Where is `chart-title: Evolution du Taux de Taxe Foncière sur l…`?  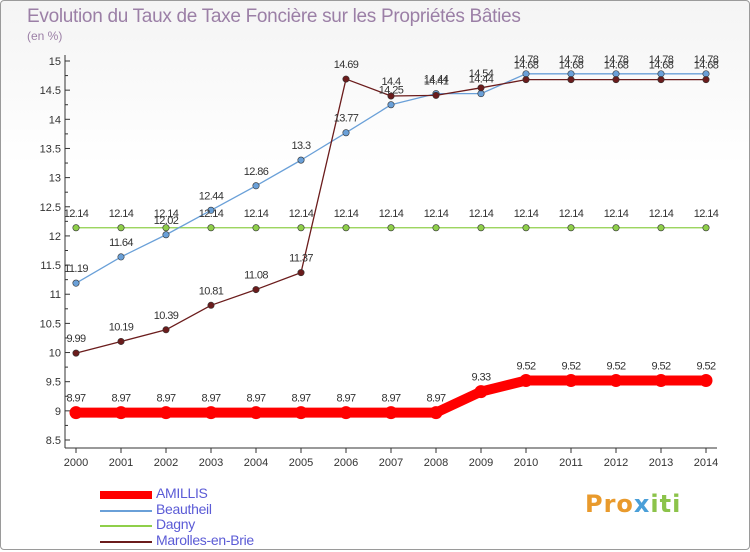
chart-title: Evolution du Taux de Taxe Foncière sur l… is located at coordinates (274, 16).